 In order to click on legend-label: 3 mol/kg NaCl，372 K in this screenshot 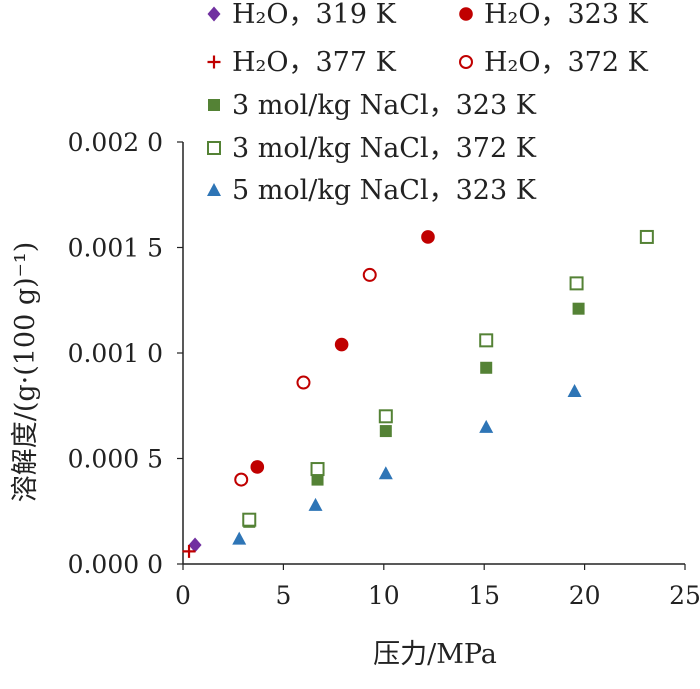, I will do `click(384, 148)`.